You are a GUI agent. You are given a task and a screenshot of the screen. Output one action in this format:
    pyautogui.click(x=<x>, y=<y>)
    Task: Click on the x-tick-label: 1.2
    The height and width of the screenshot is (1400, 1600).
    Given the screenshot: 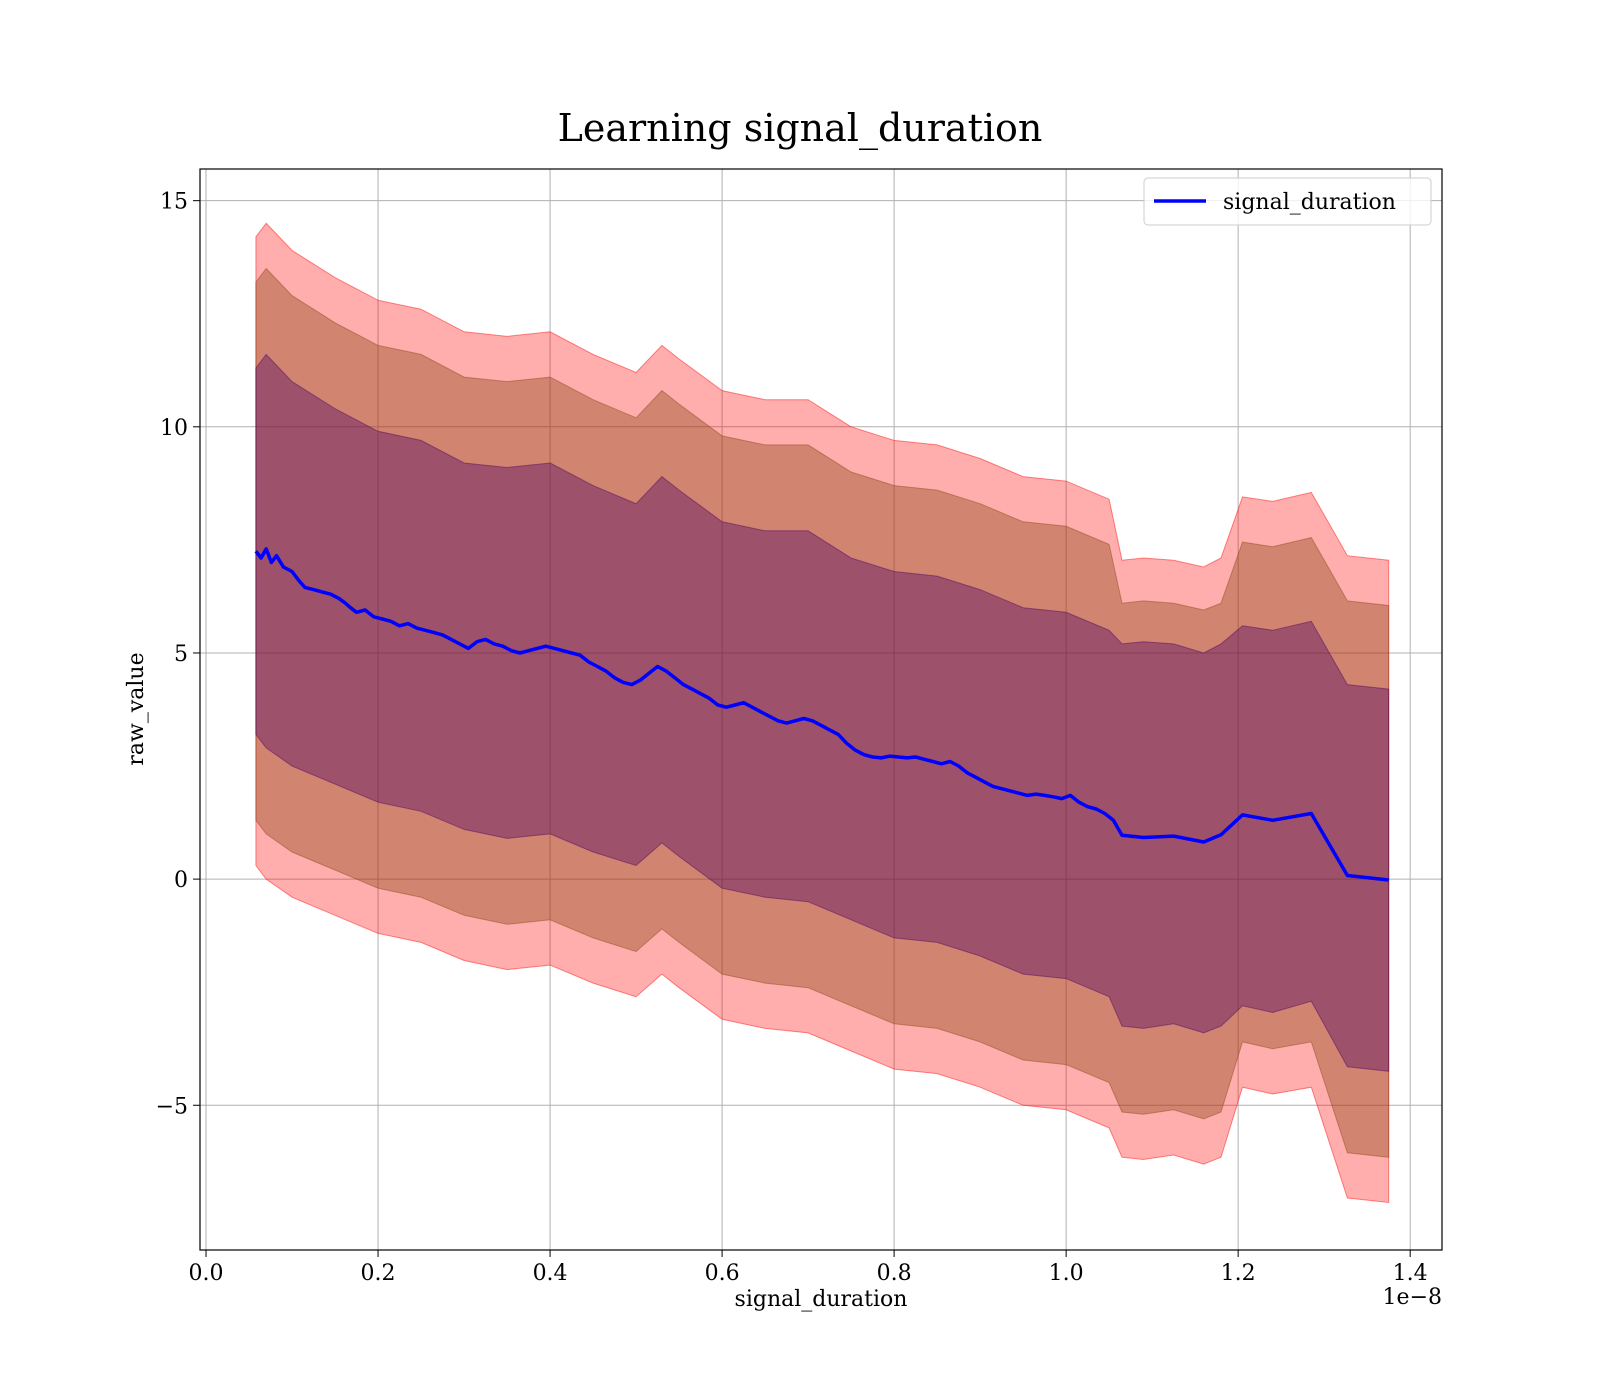 What is the action you would take?
    pyautogui.click(x=1238, y=1273)
    